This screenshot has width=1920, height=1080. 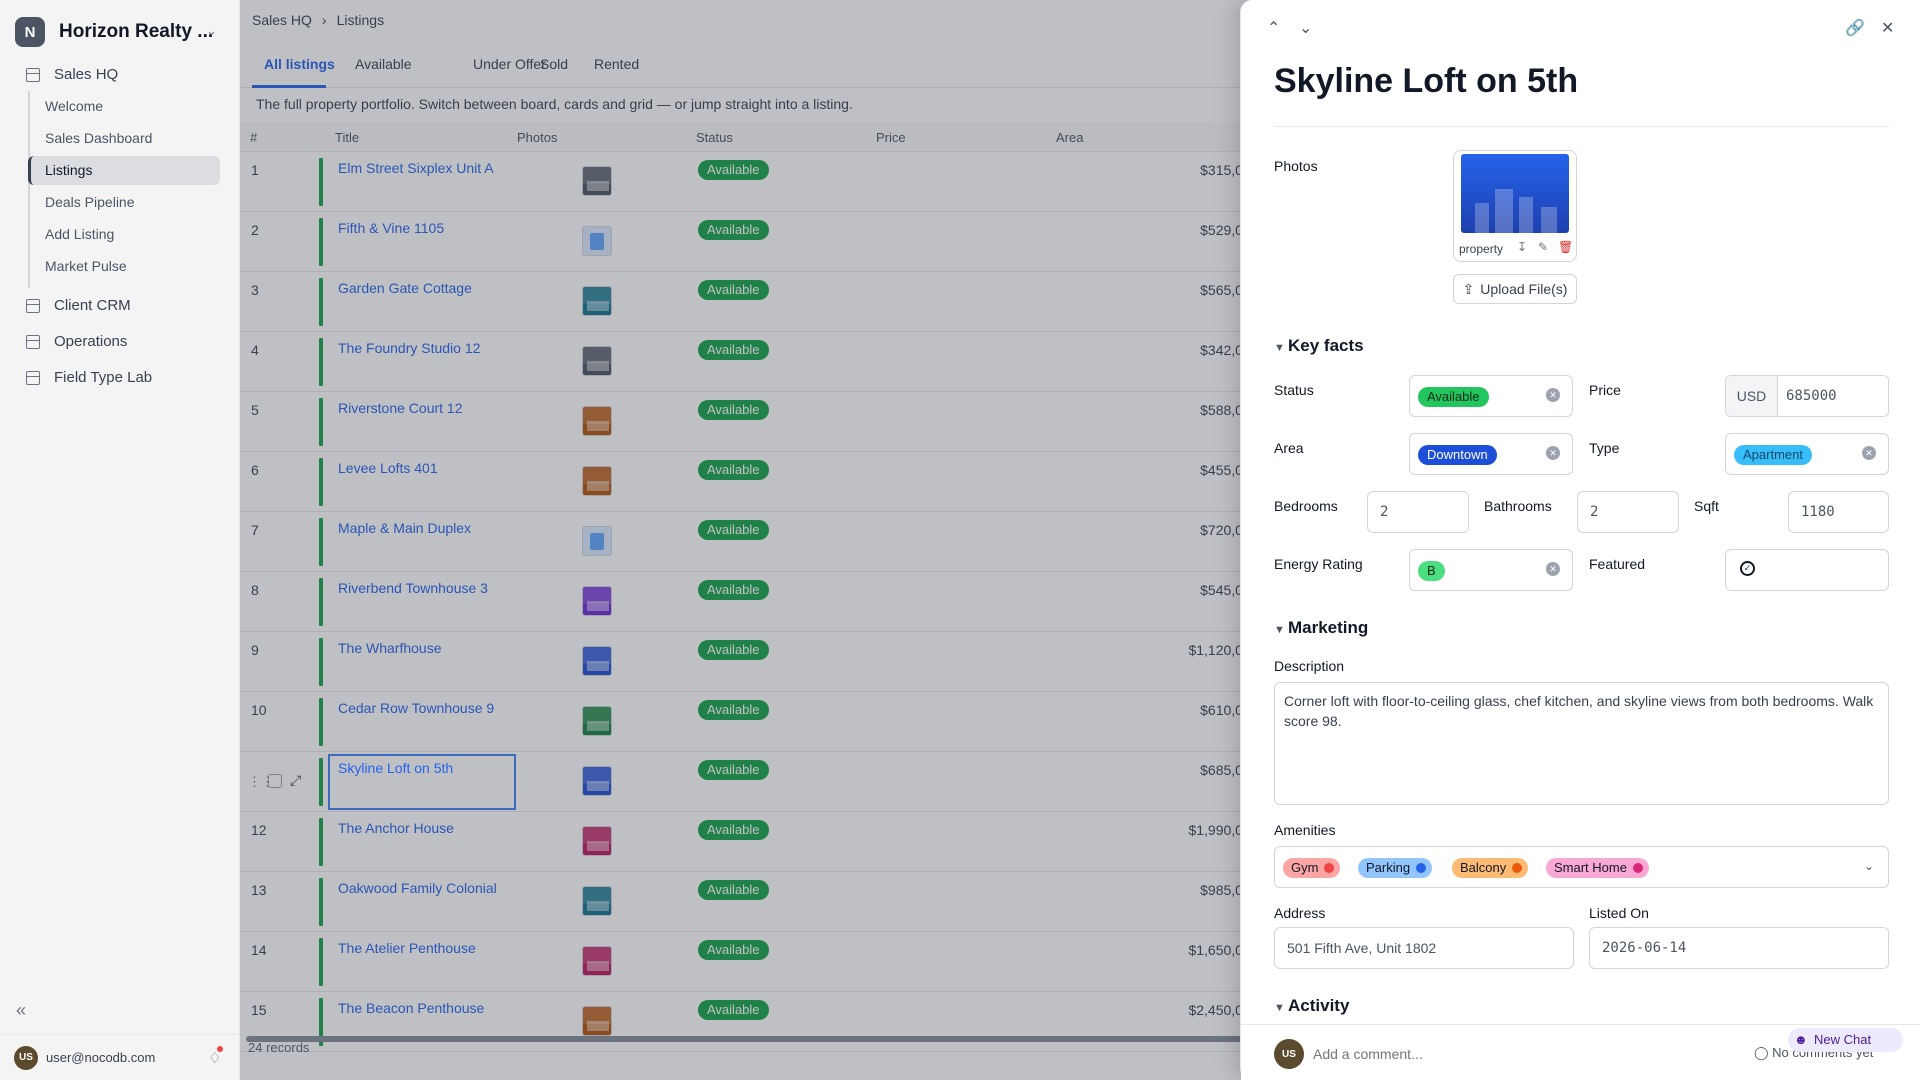 What do you see at coordinates (1312, 868) in the screenshot?
I see `amenity-chip: Gym` at bounding box center [1312, 868].